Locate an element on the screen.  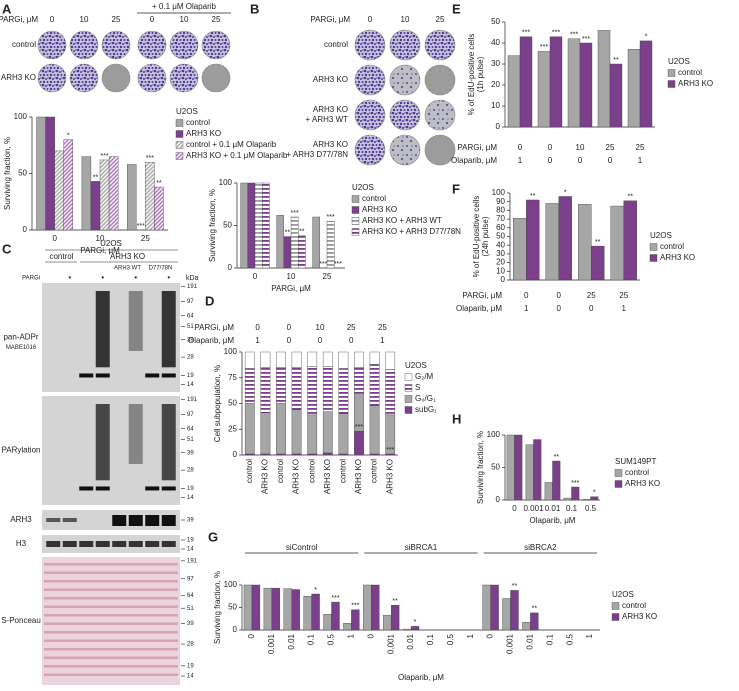
x-tick-label: control is located at coordinates (343, 471).